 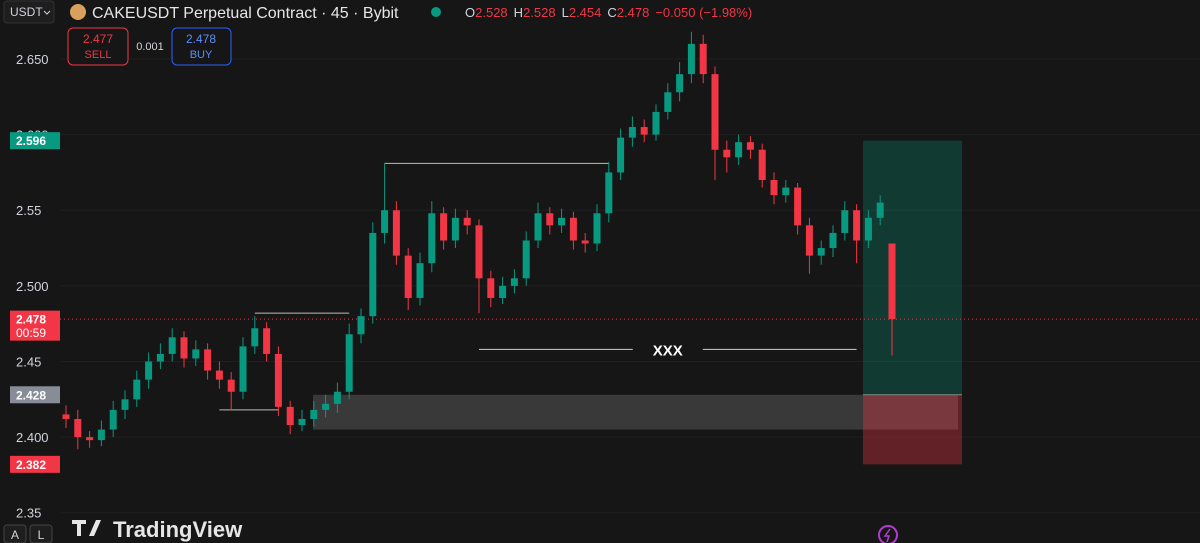 I want to click on loss-area, so click(x=912, y=429).